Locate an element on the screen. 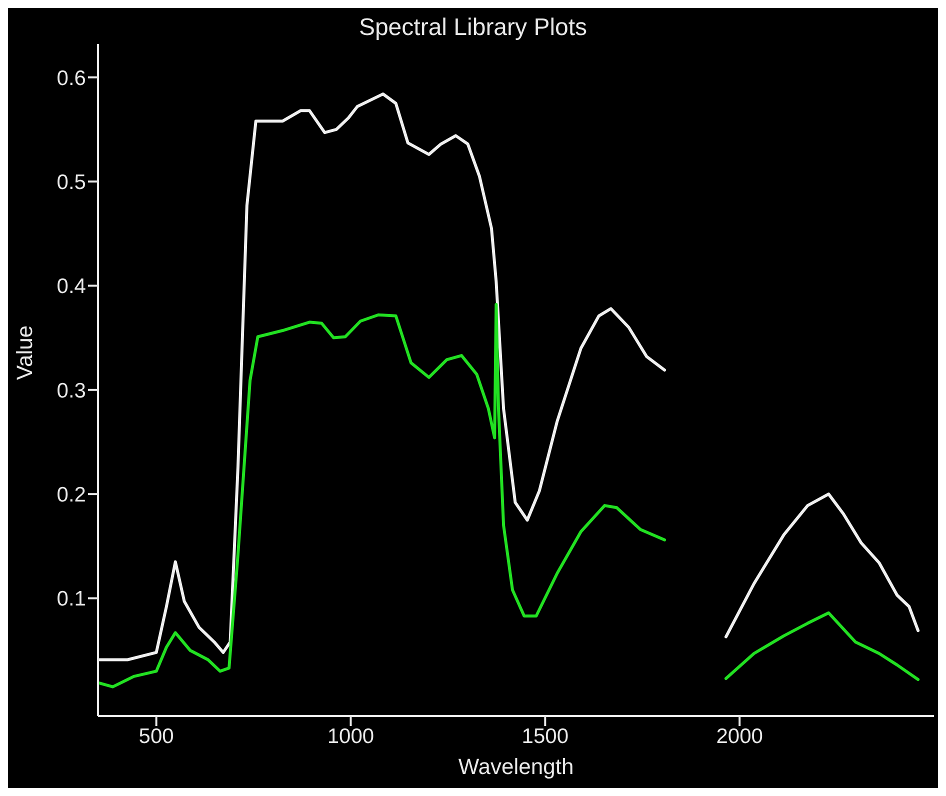  x-axis-title: Wavelength is located at coordinates (516, 766).